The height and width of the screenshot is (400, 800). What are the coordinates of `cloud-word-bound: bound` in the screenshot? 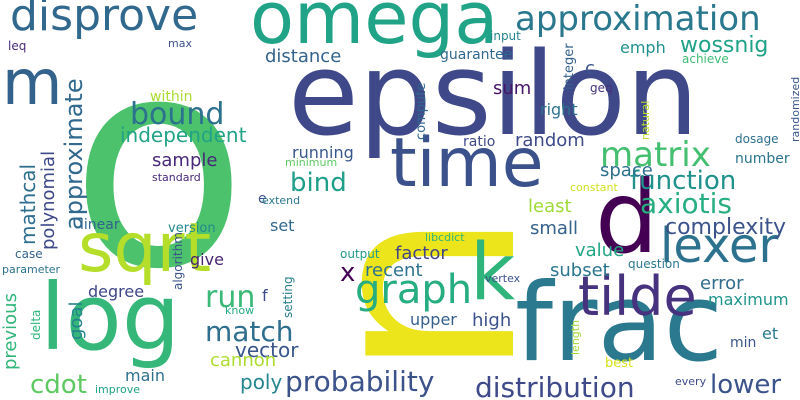 It's located at (177, 114).